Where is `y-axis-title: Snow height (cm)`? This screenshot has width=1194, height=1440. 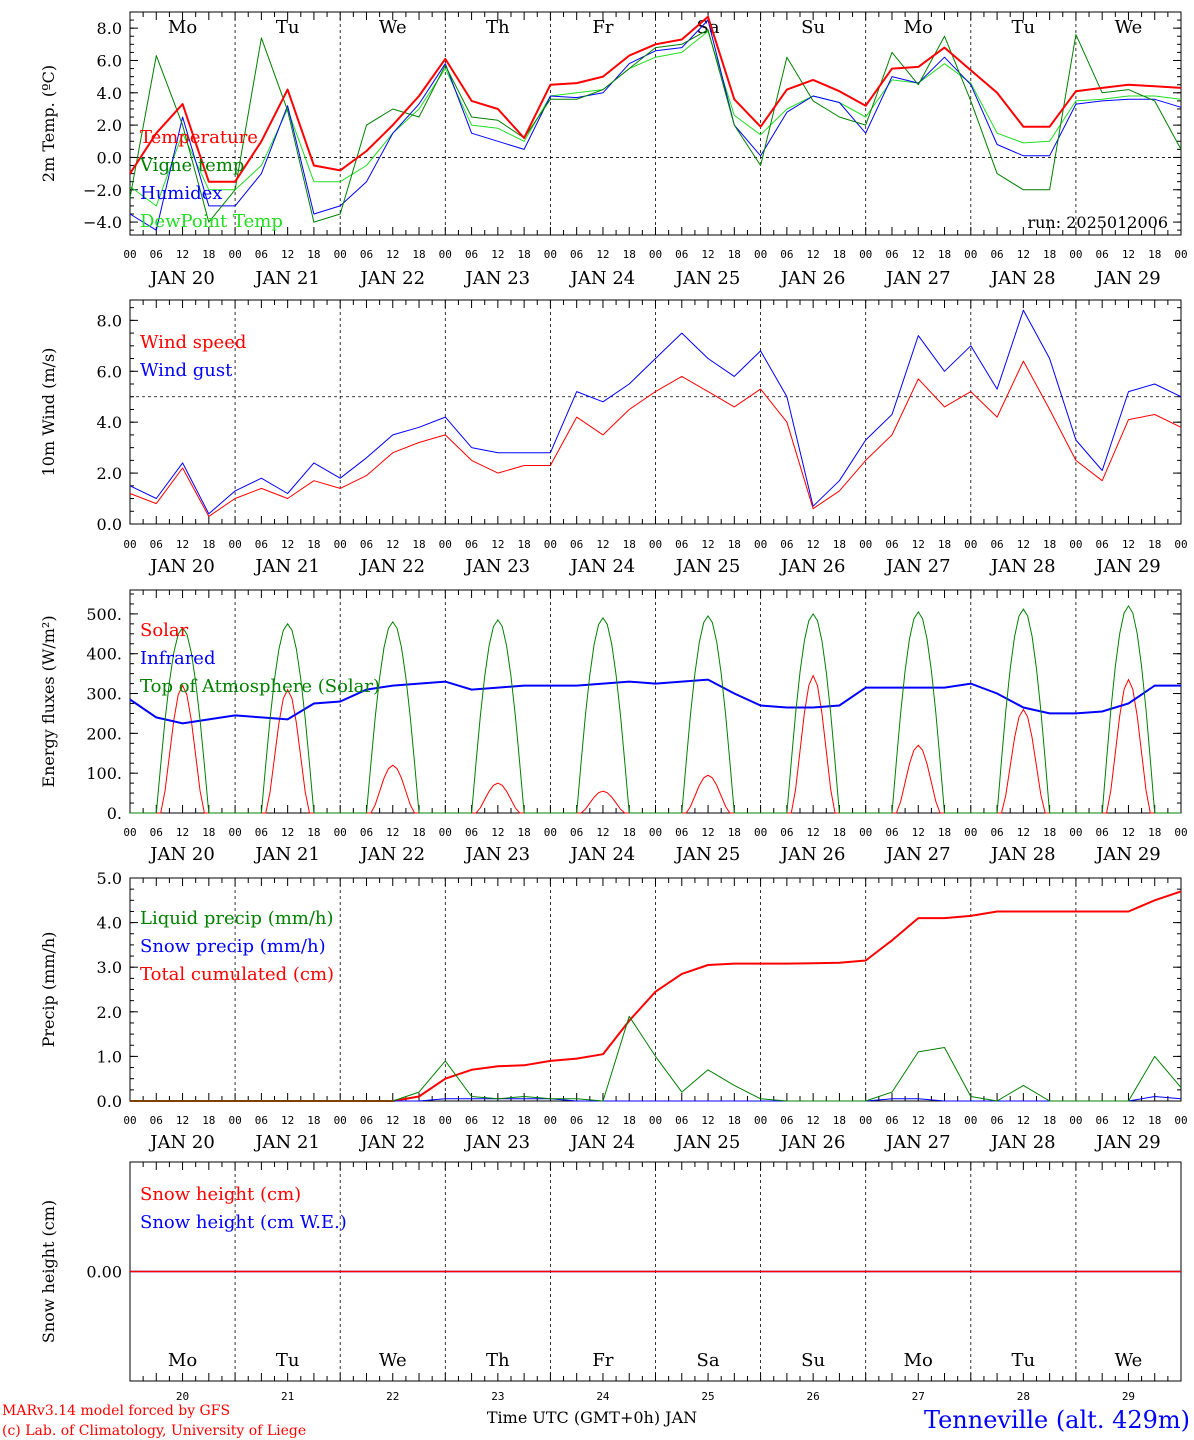 y-axis-title: Snow height (cm) is located at coordinates (48, 1271).